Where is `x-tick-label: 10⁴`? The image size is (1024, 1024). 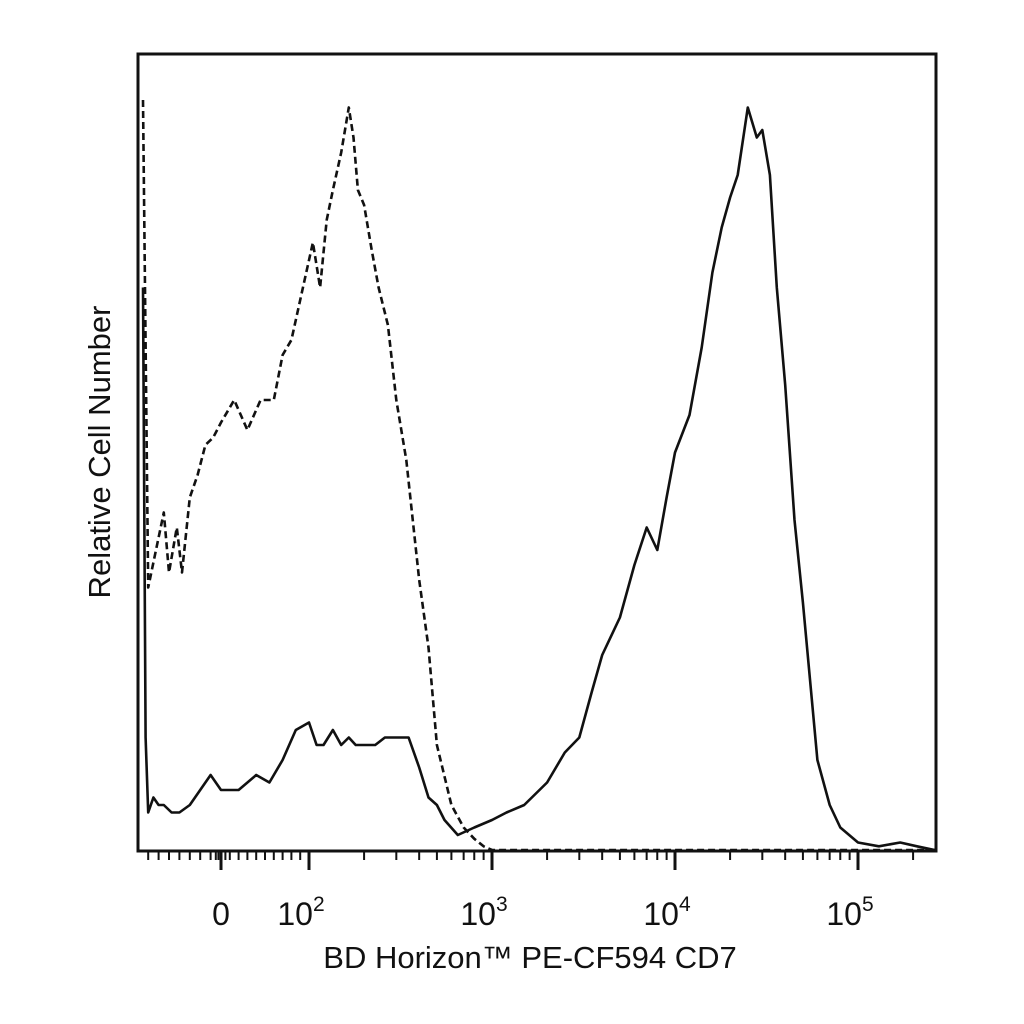
x-tick-label: 10⁴ is located at coordinates (667, 912).